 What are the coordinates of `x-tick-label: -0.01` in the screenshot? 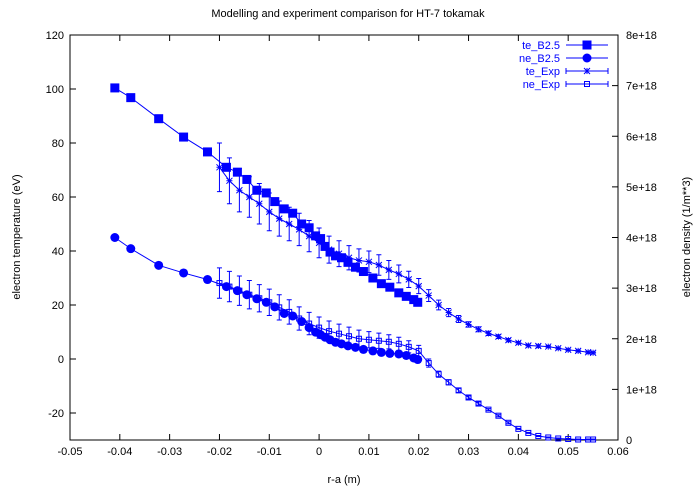 It's located at (269, 452).